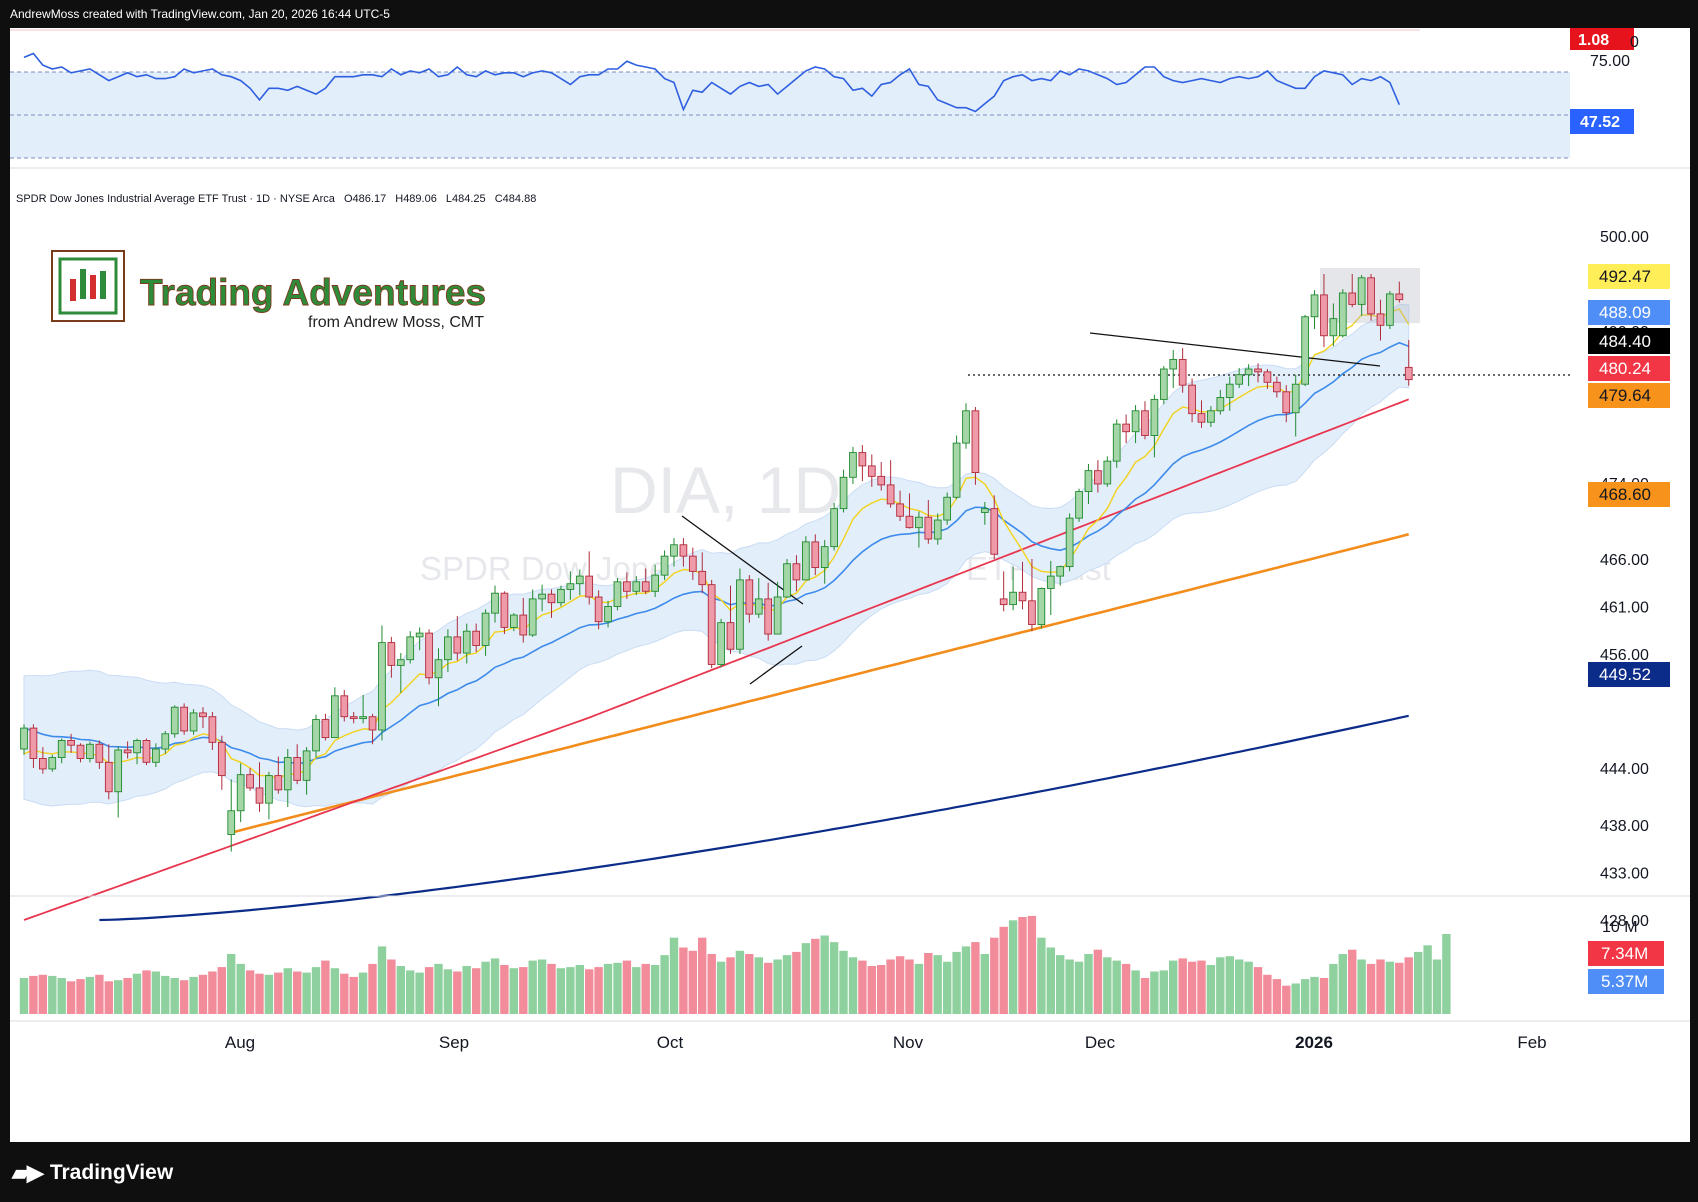 This screenshot has height=1202, width=1698. I want to click on time-tick-label: Feb, so click(1531, 1042).